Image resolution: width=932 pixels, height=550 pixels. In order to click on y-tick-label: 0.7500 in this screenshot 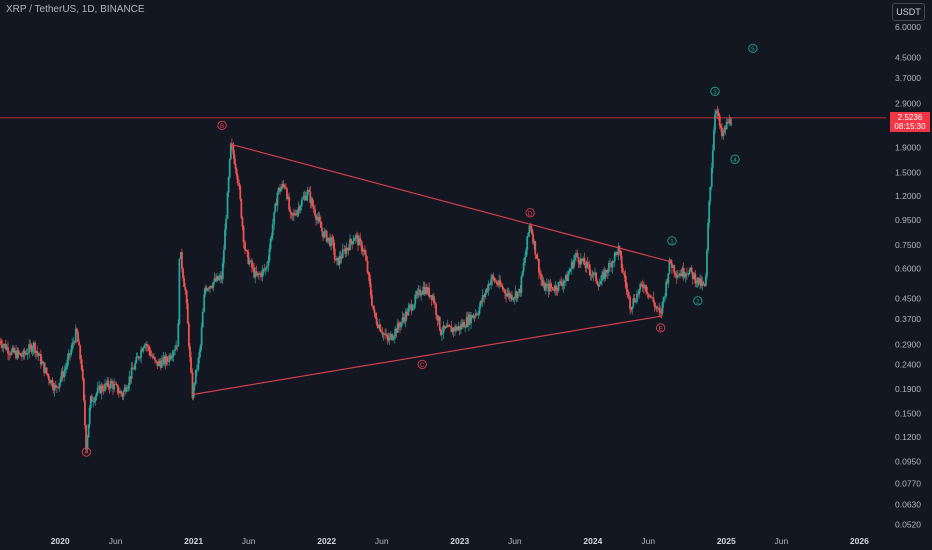, I will do `click(908, 245)`.